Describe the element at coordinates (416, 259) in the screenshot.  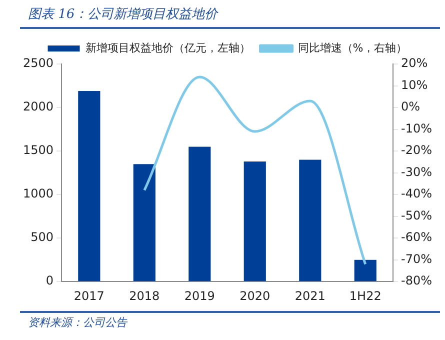
I see `y2-tick-label: -70%` at that location.